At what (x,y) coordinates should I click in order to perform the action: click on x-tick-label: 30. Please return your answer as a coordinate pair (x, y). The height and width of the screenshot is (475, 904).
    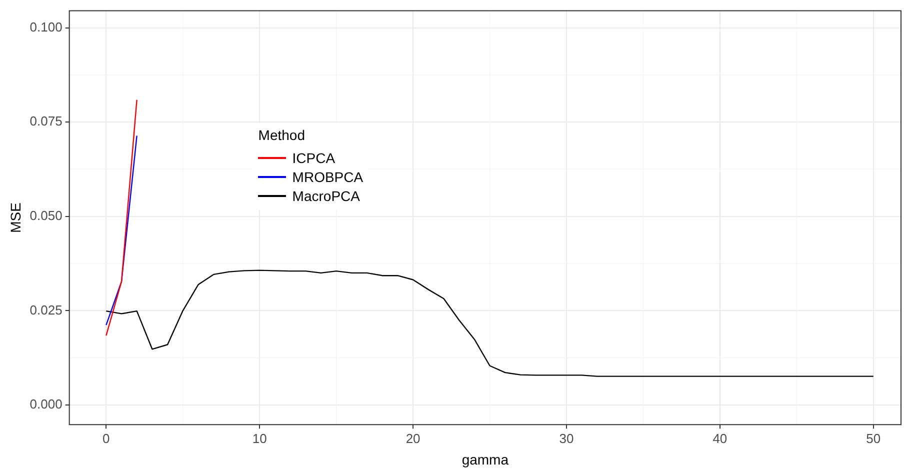
    Looking at the image, I should click on (566, 438).